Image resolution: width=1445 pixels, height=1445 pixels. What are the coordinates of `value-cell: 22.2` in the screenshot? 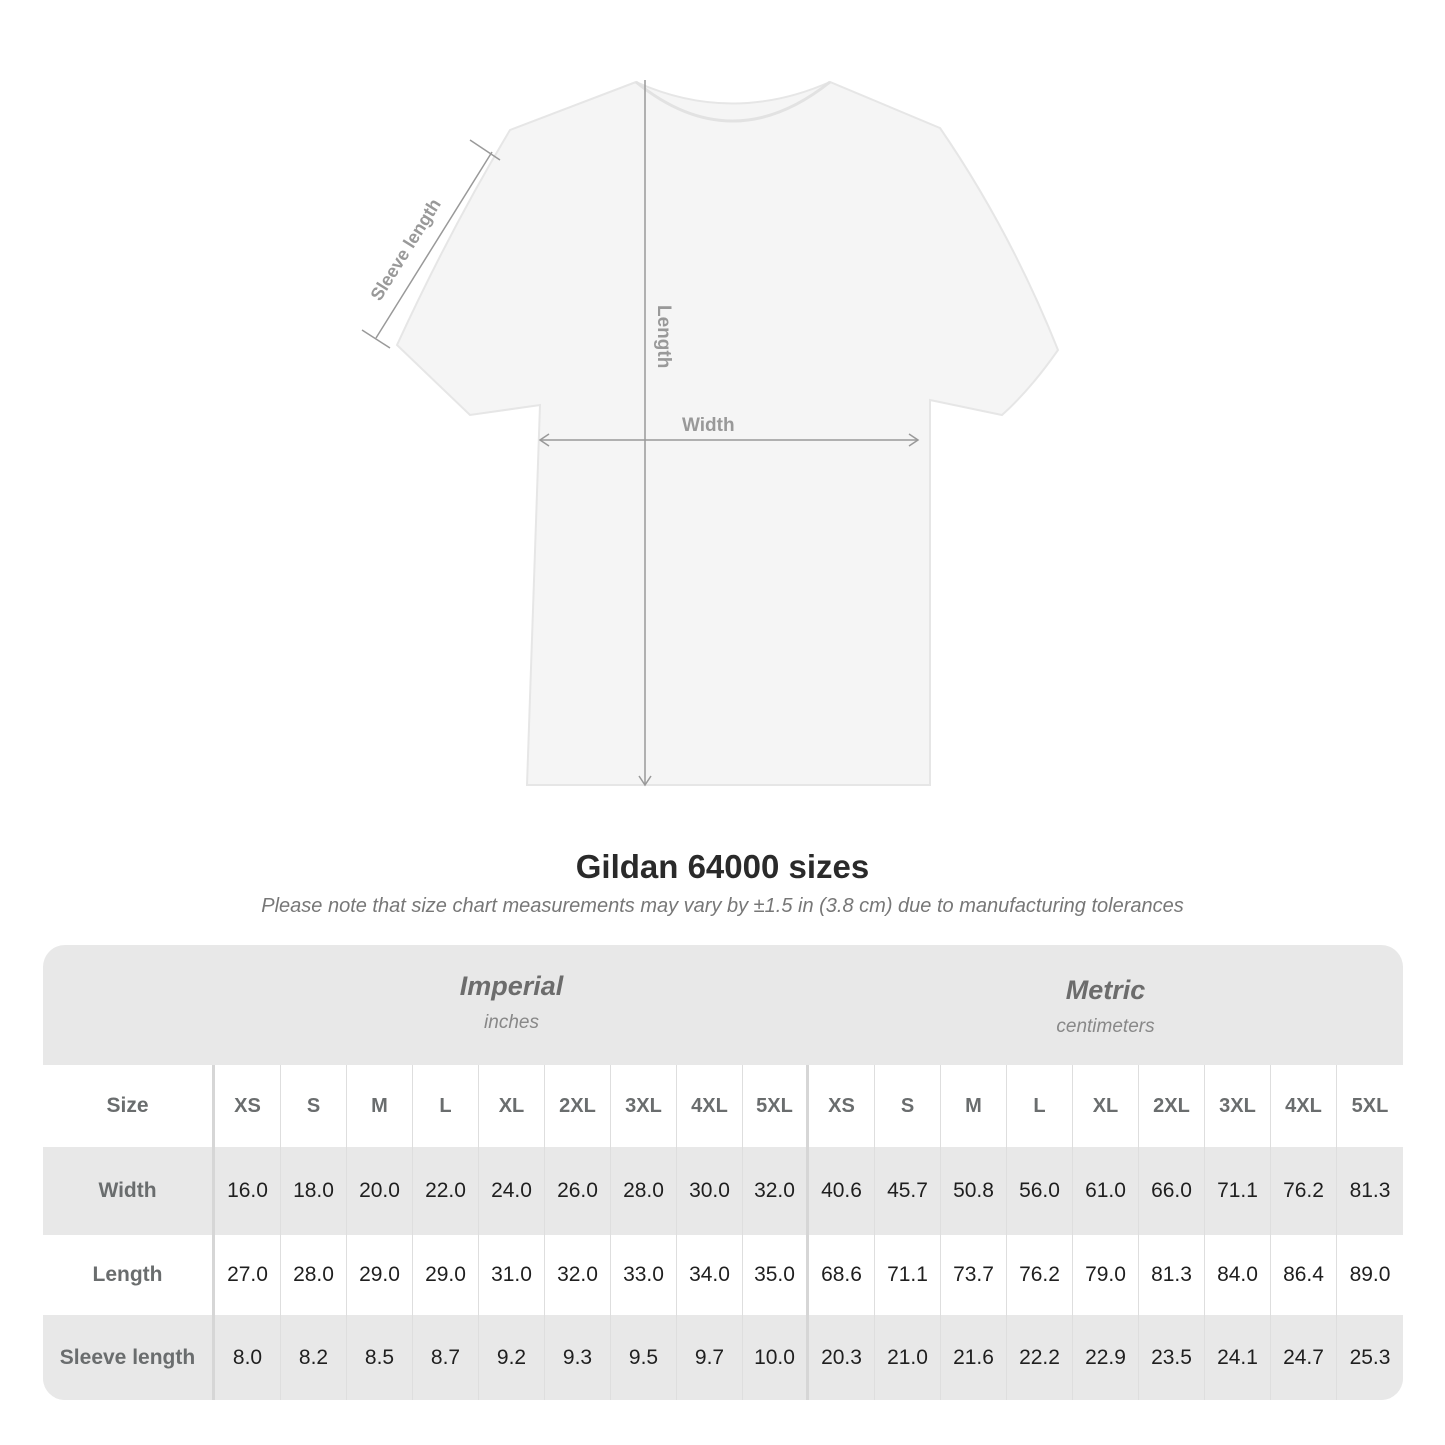 It's located at (1040, 1357).